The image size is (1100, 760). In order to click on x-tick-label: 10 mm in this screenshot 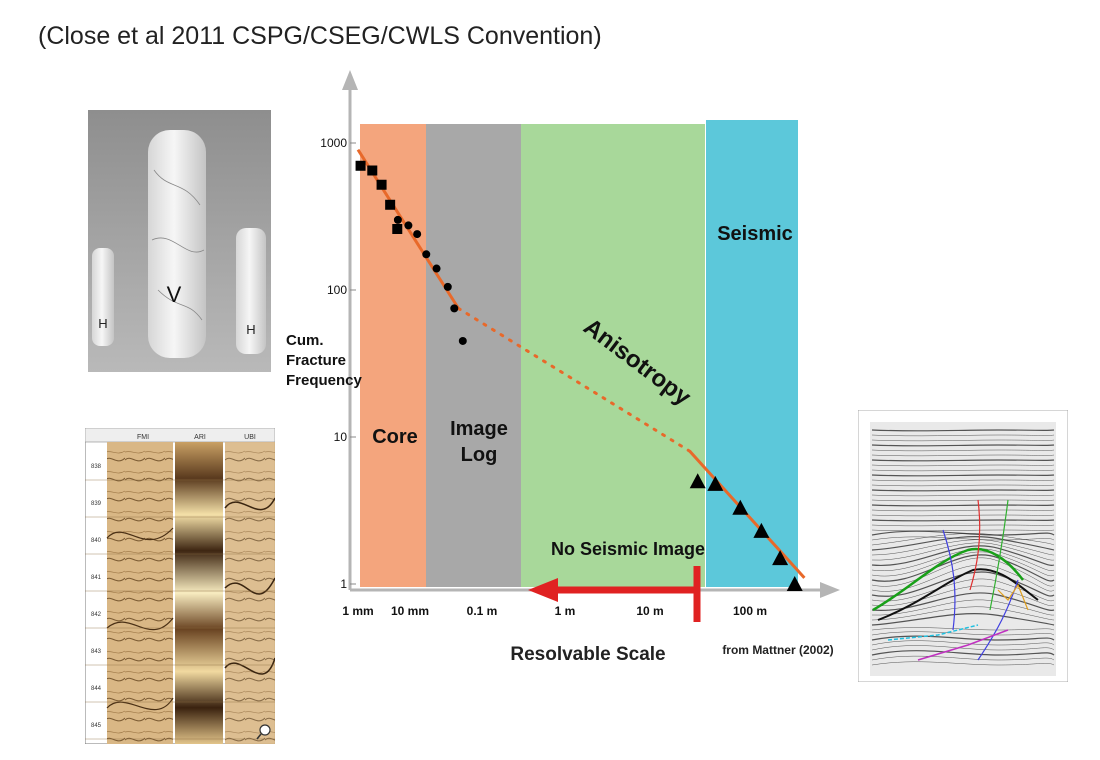, I will do `click(410, 611)`.